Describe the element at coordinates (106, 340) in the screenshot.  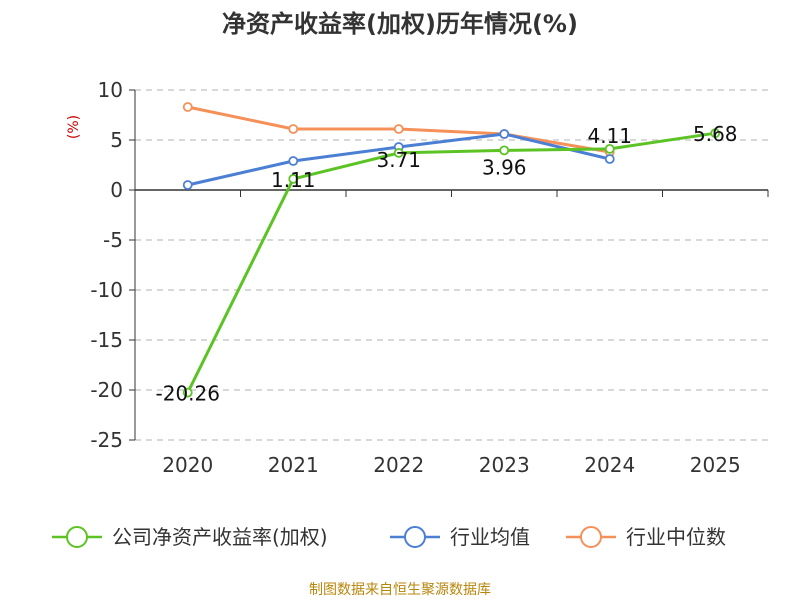
I see `y-tick-label--15: -15` at that location.